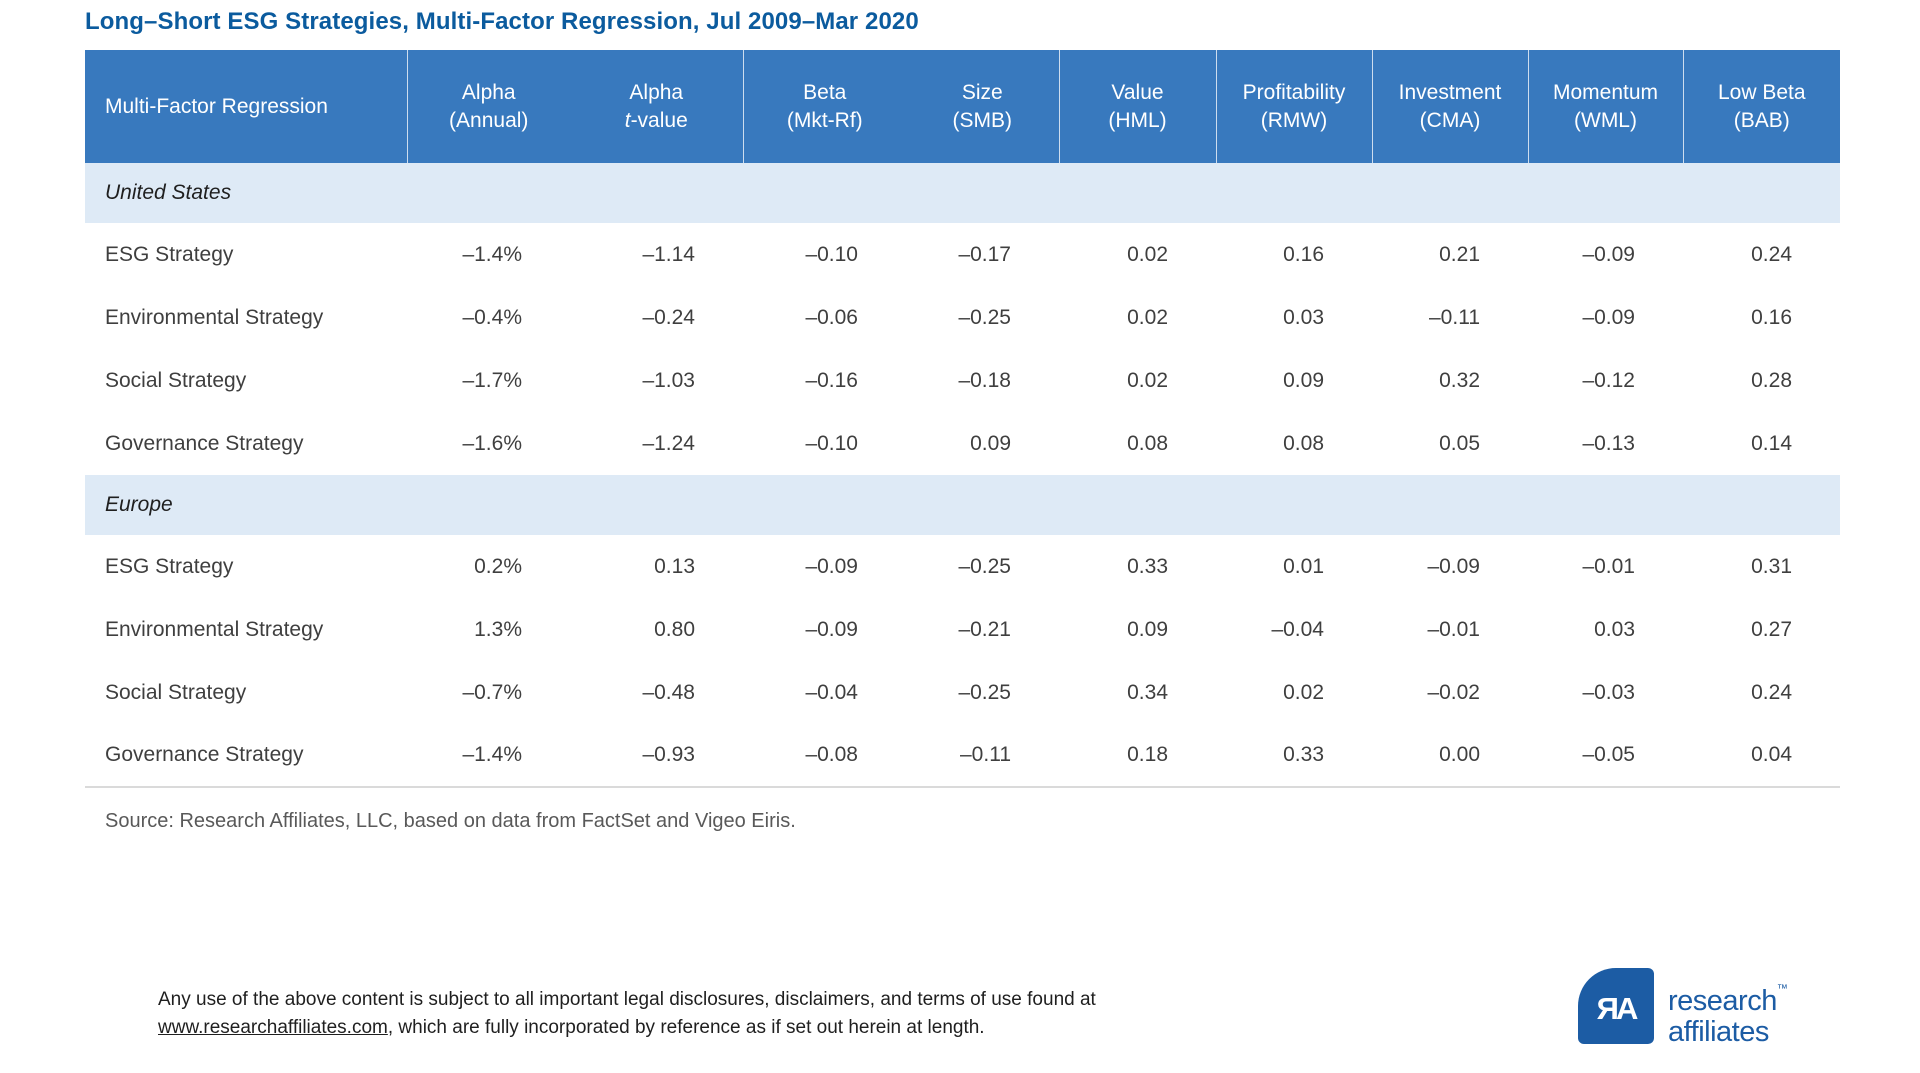 The height and width of the screenshot is (1073, 1920). Describe the element at coordinates (246, 106) in the screenshot. I see `col-header-strategy: Multi-Factor Regression` at that location.